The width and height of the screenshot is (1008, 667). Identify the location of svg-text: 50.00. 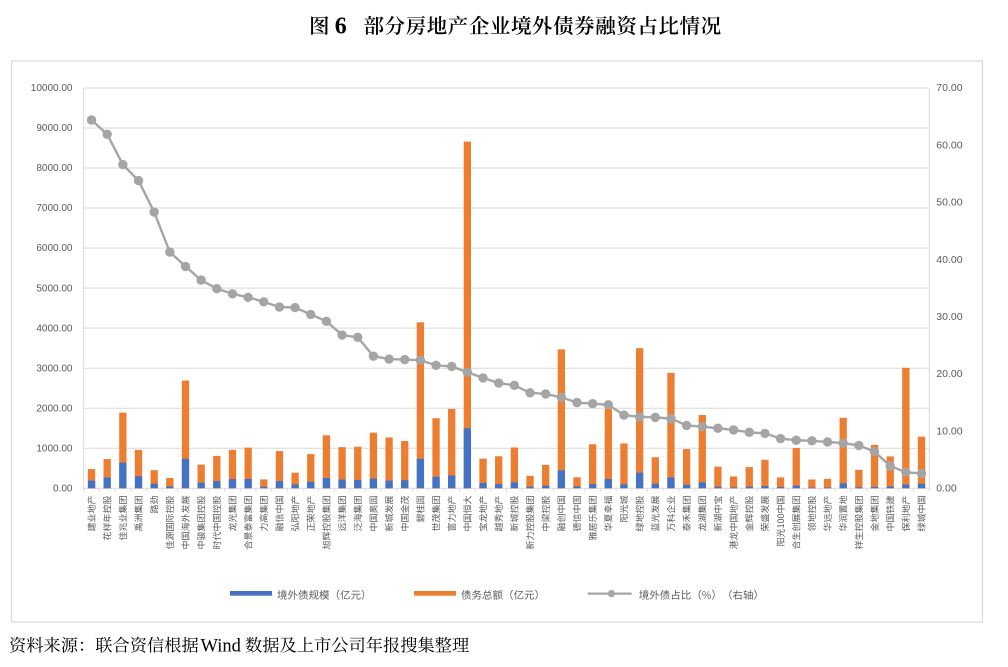
(949, 203).